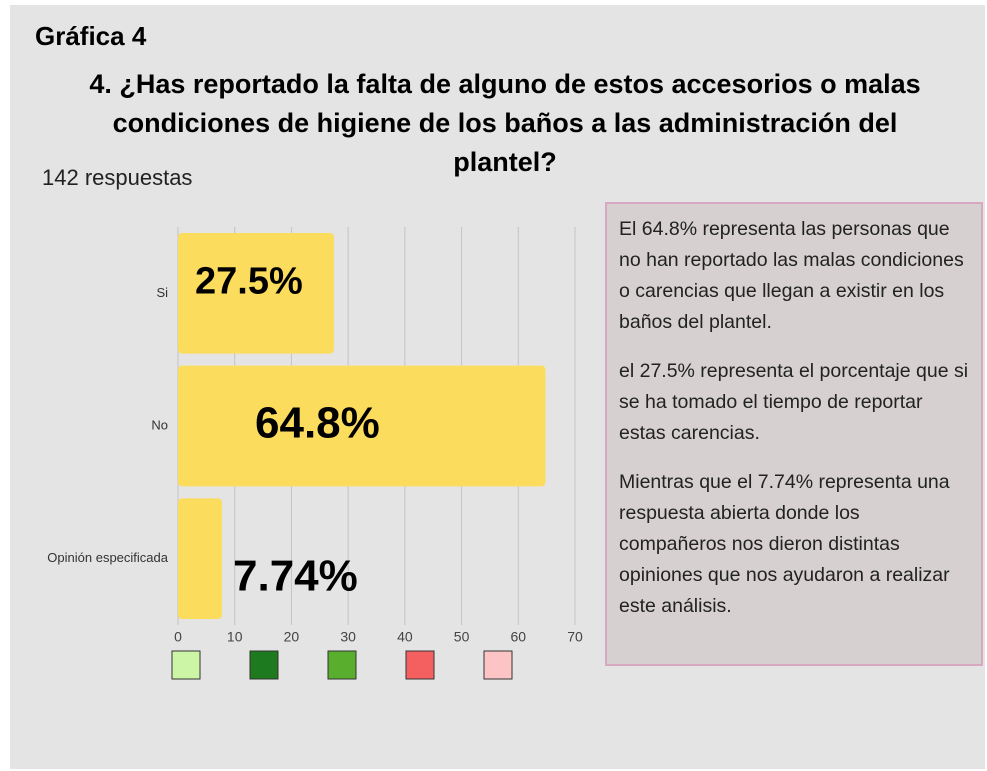 The height and width of the screenshot is (771, 987). I want to click on x-tick-label: 10, so click(235, 637).